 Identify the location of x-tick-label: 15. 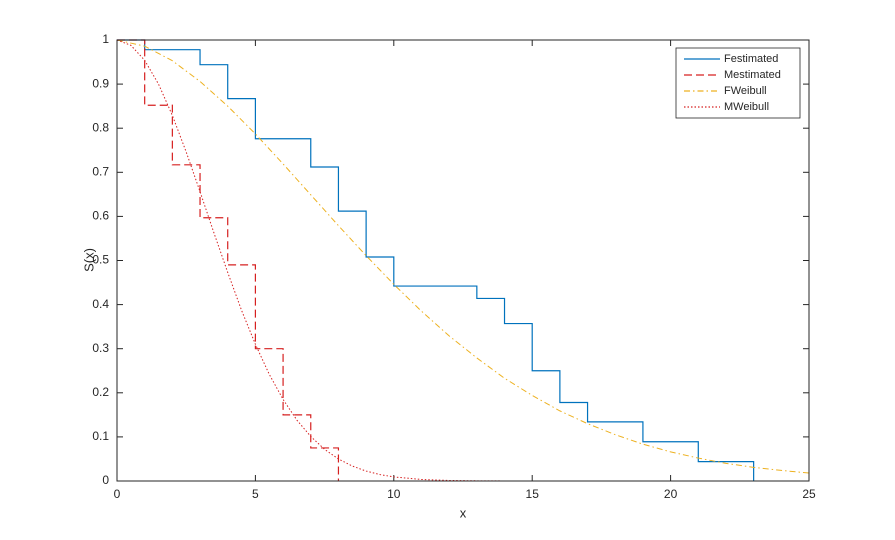
(533, 494).